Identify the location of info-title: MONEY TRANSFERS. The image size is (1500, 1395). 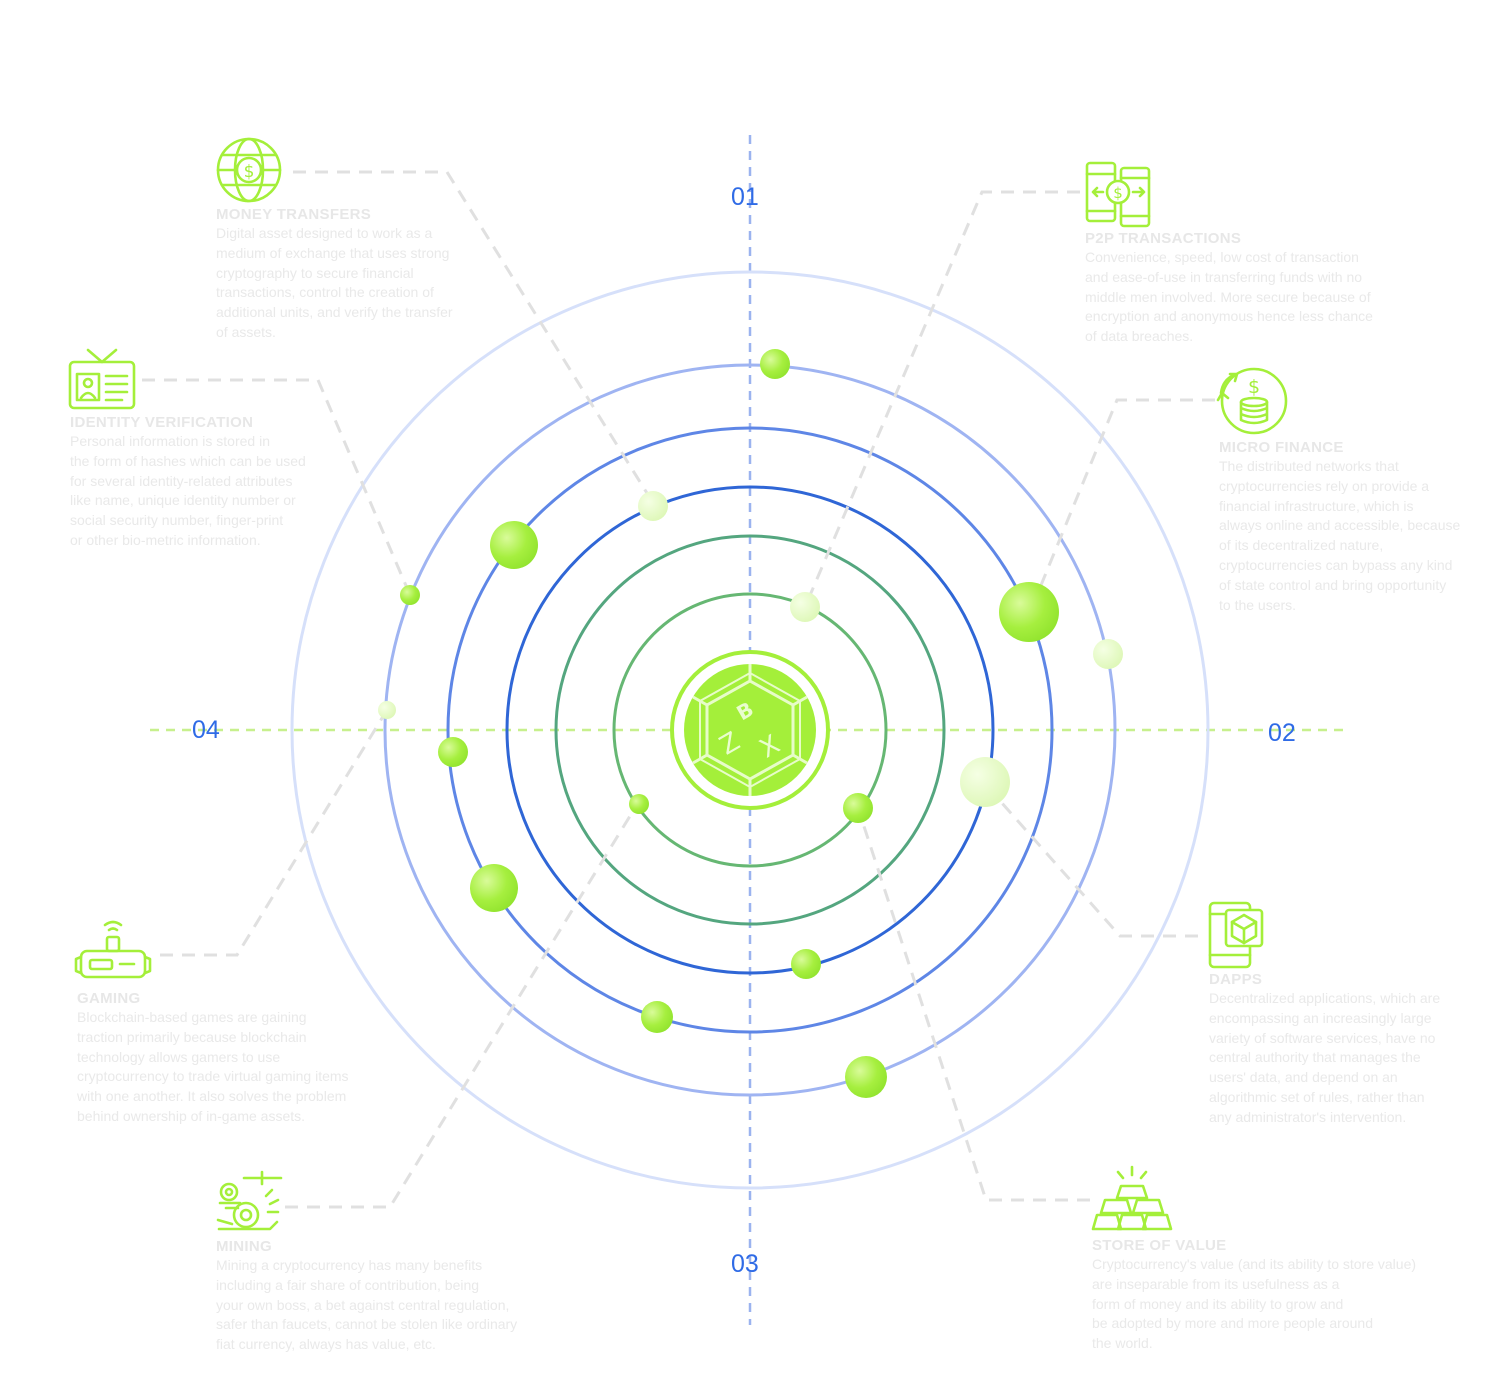
(294, 214).